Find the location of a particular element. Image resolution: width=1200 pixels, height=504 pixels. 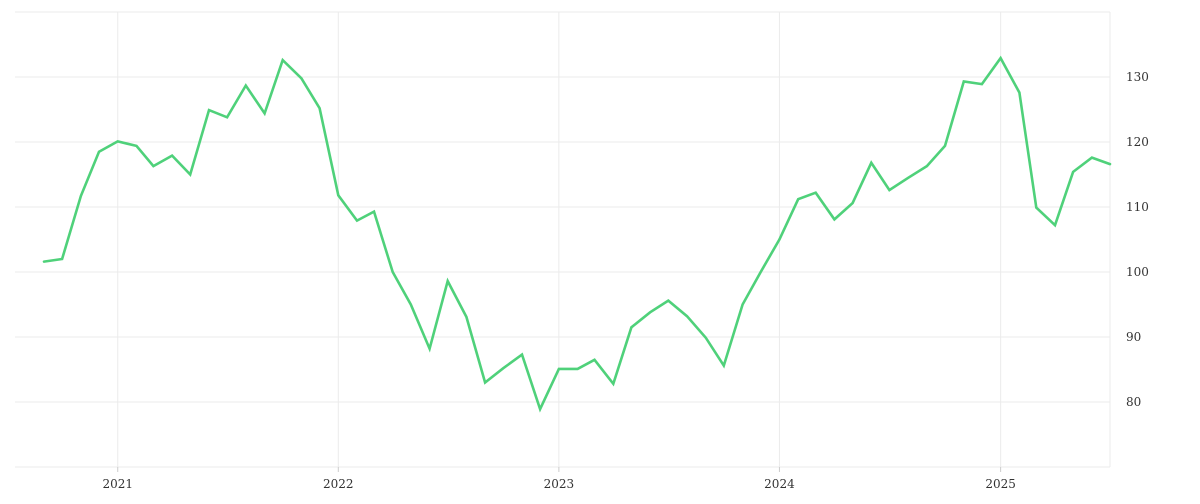

x-tick-label: 2022 is located at coordinates (338, 484).